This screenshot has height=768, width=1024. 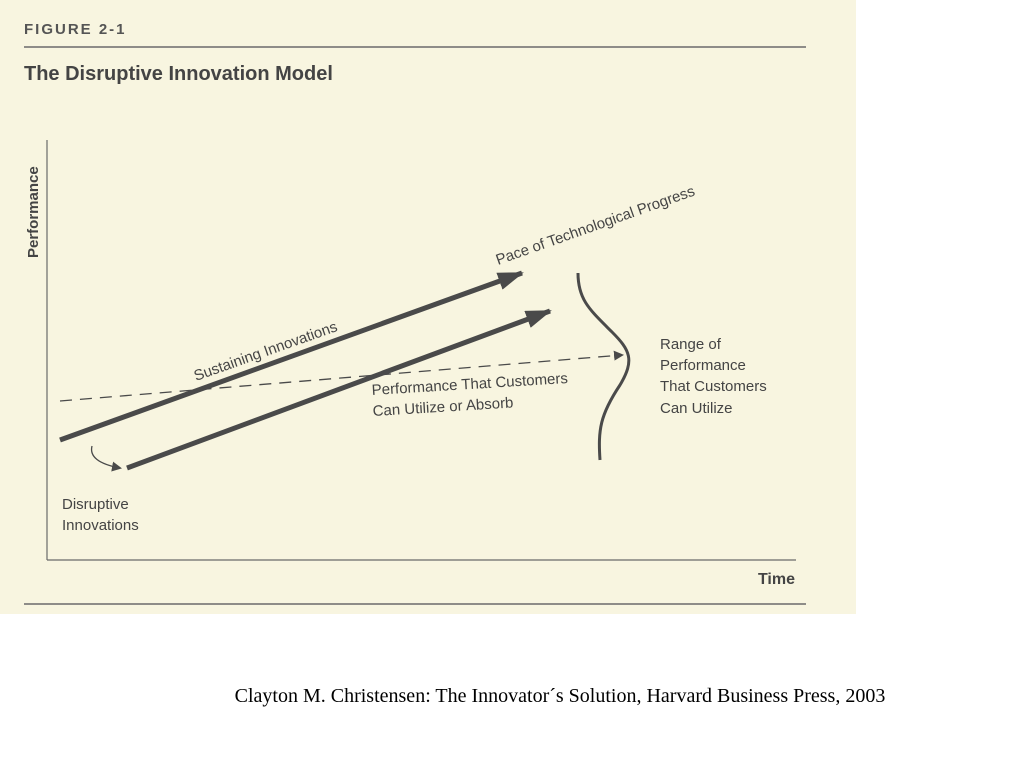 I want to click on sustaining-trajectory-arrow, so click(x=291, y=356).